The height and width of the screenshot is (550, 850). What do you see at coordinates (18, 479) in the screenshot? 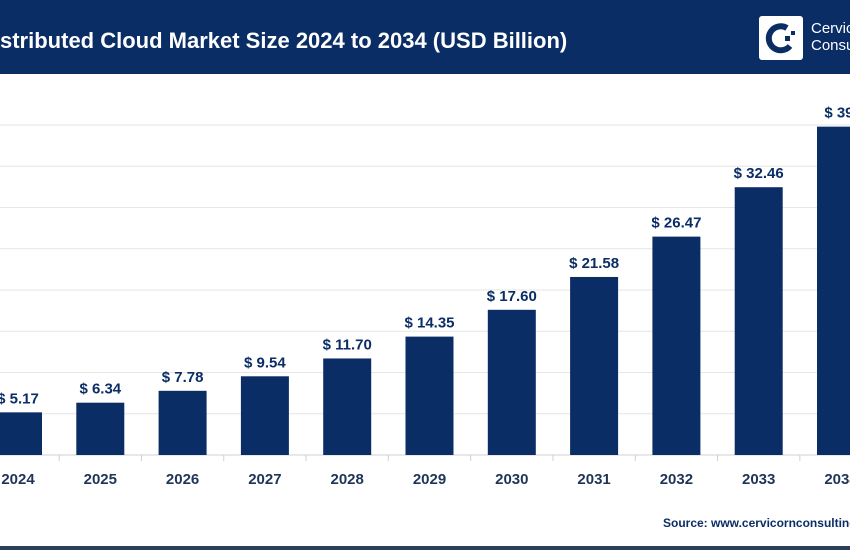
I see `x-tick-label: 2024` at bounding box center [18, 479].